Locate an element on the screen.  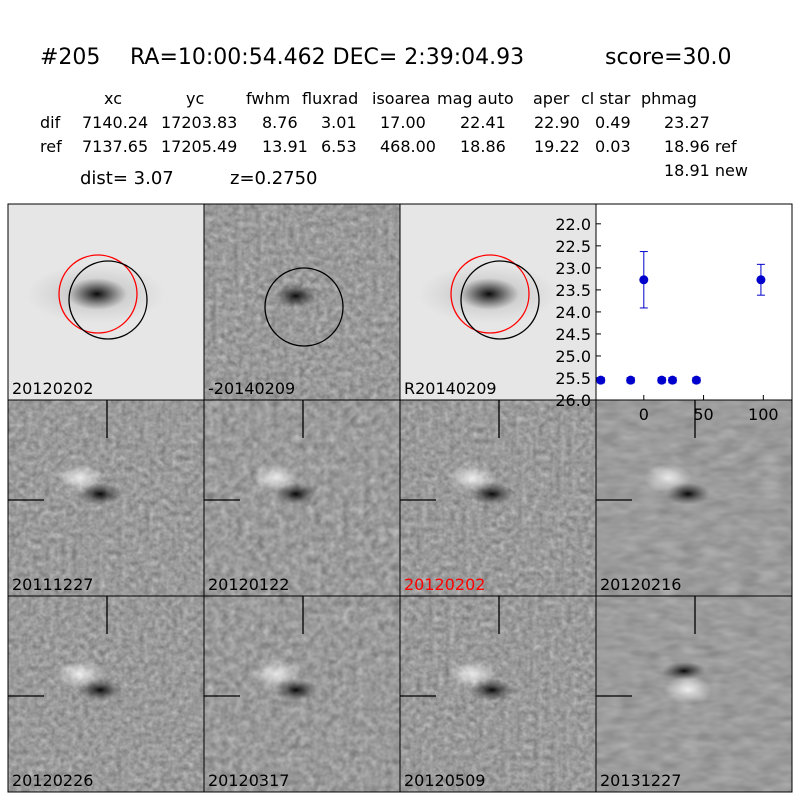
x-tick-label: 100 is located at coordinates (763, 414).